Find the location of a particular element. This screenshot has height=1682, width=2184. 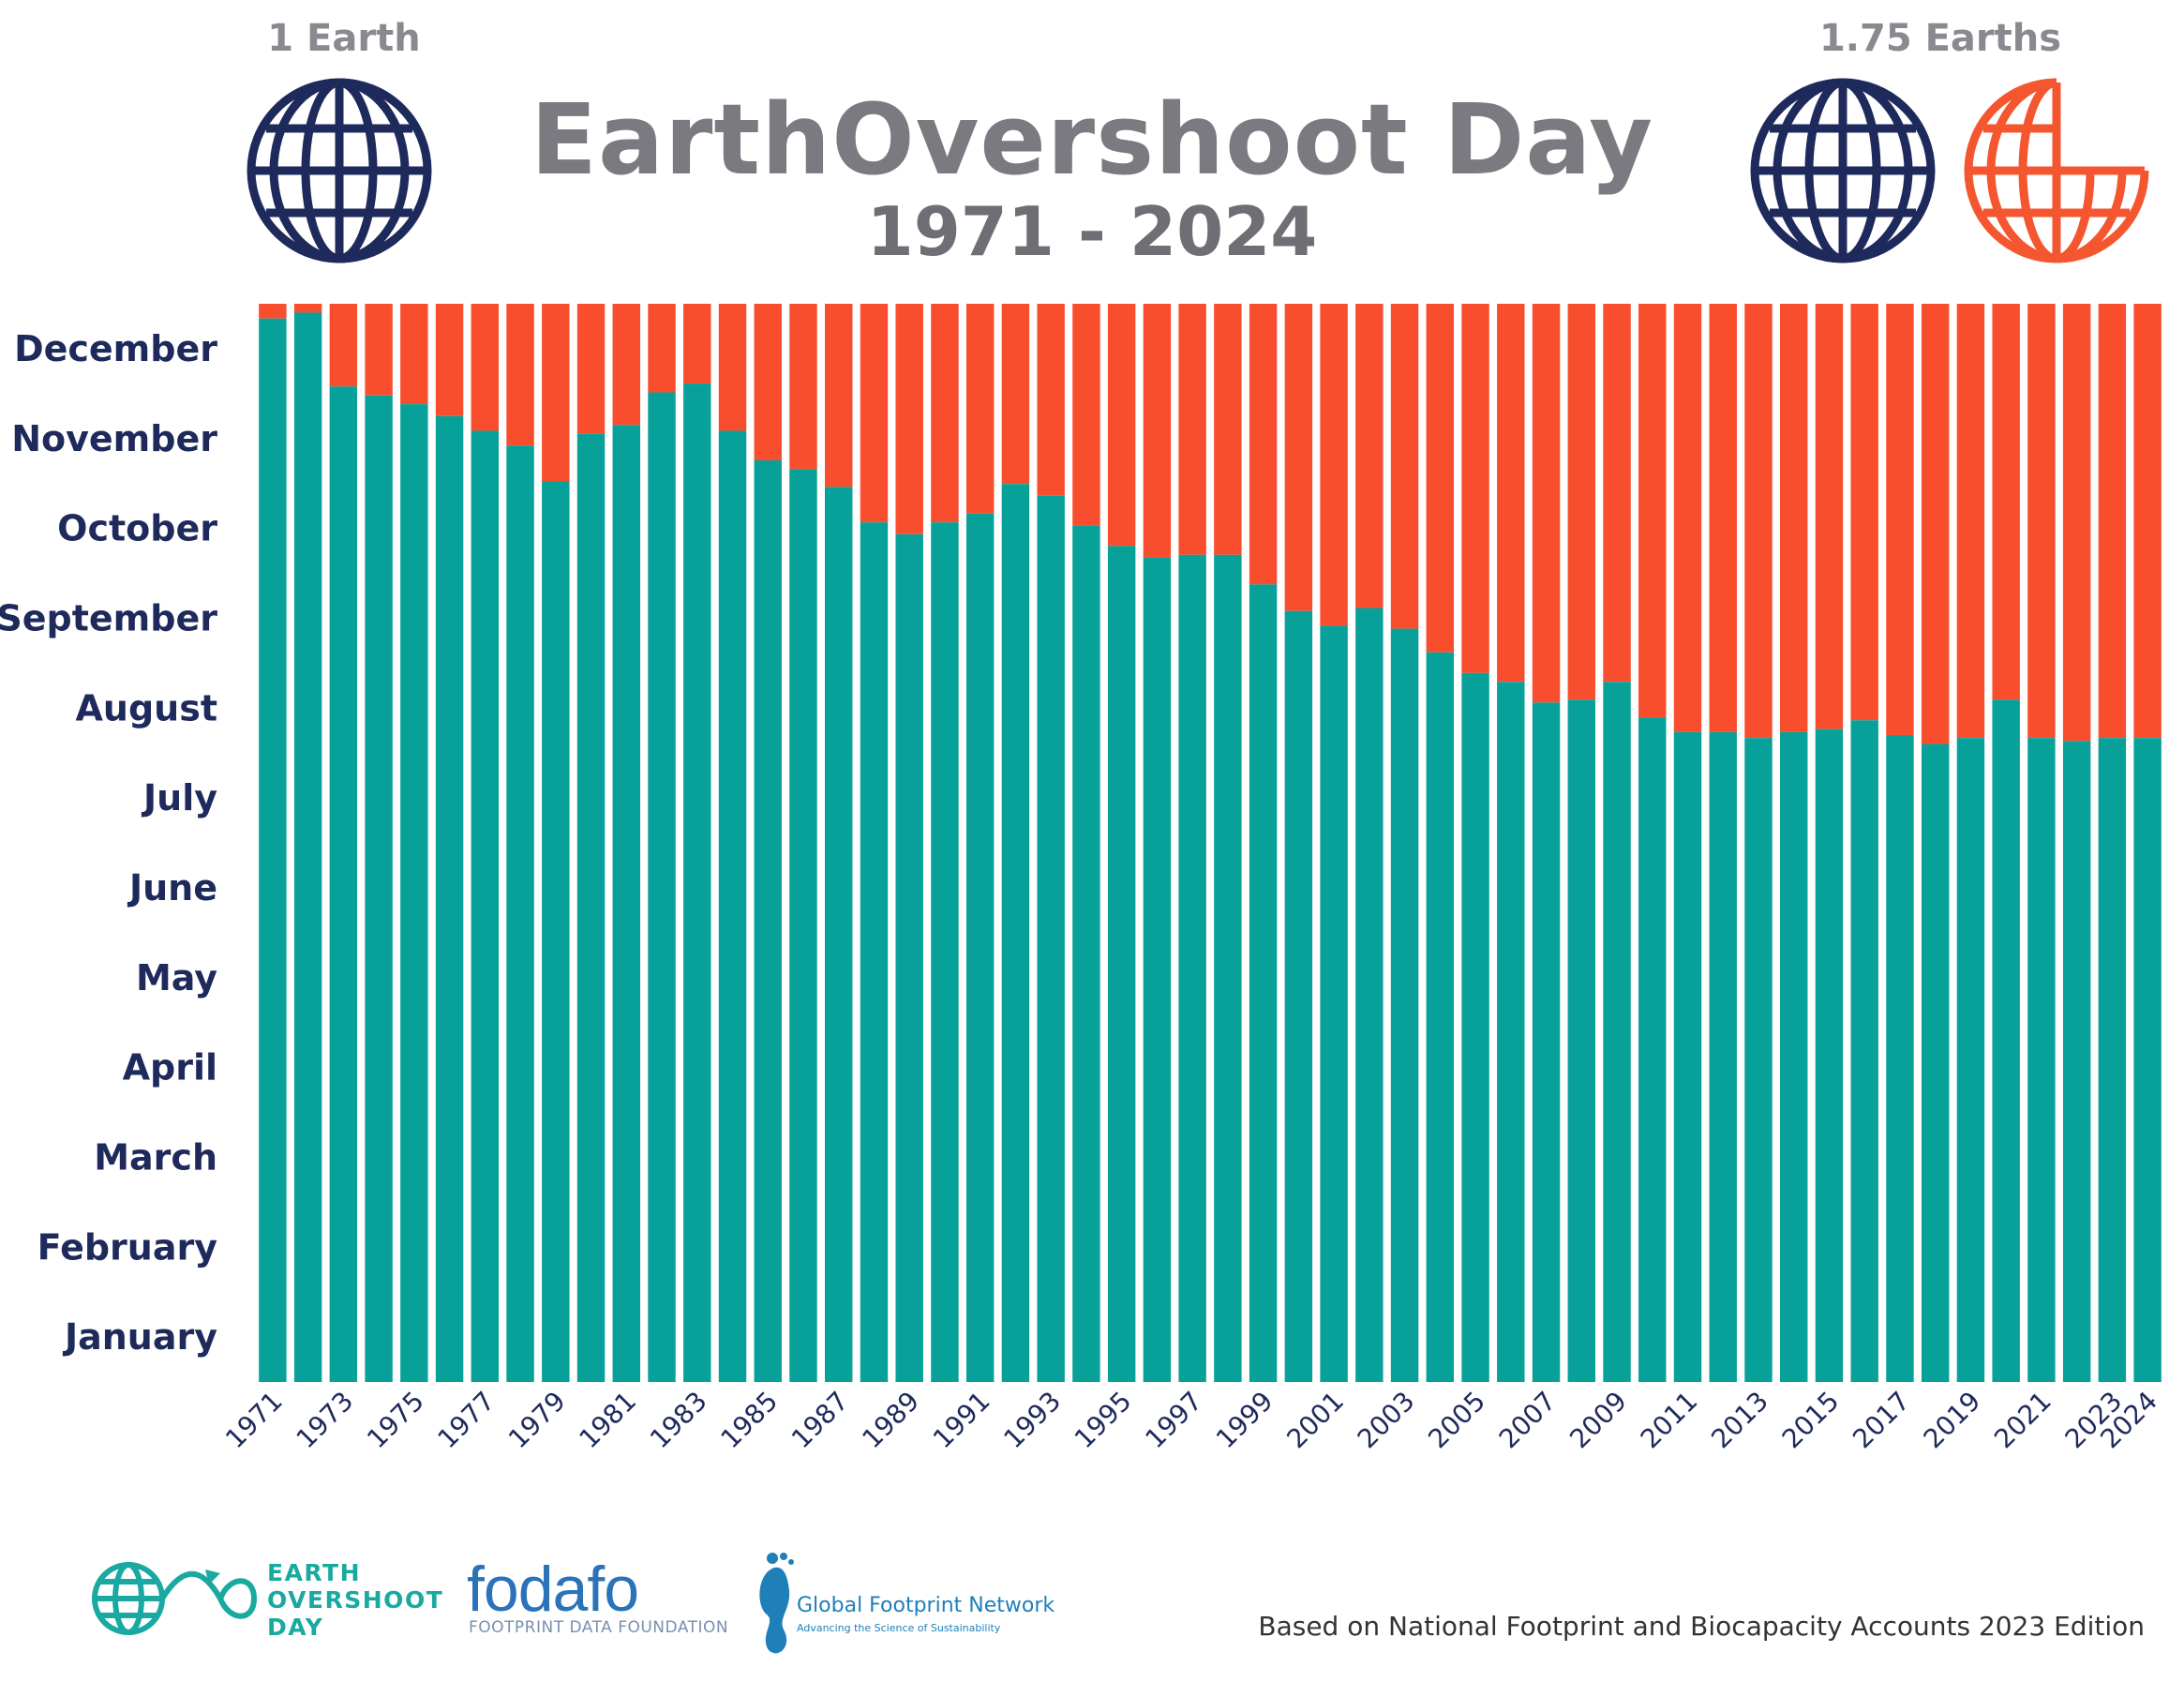

eod-line-1: EARTH is located at coordinates (314, 1573).